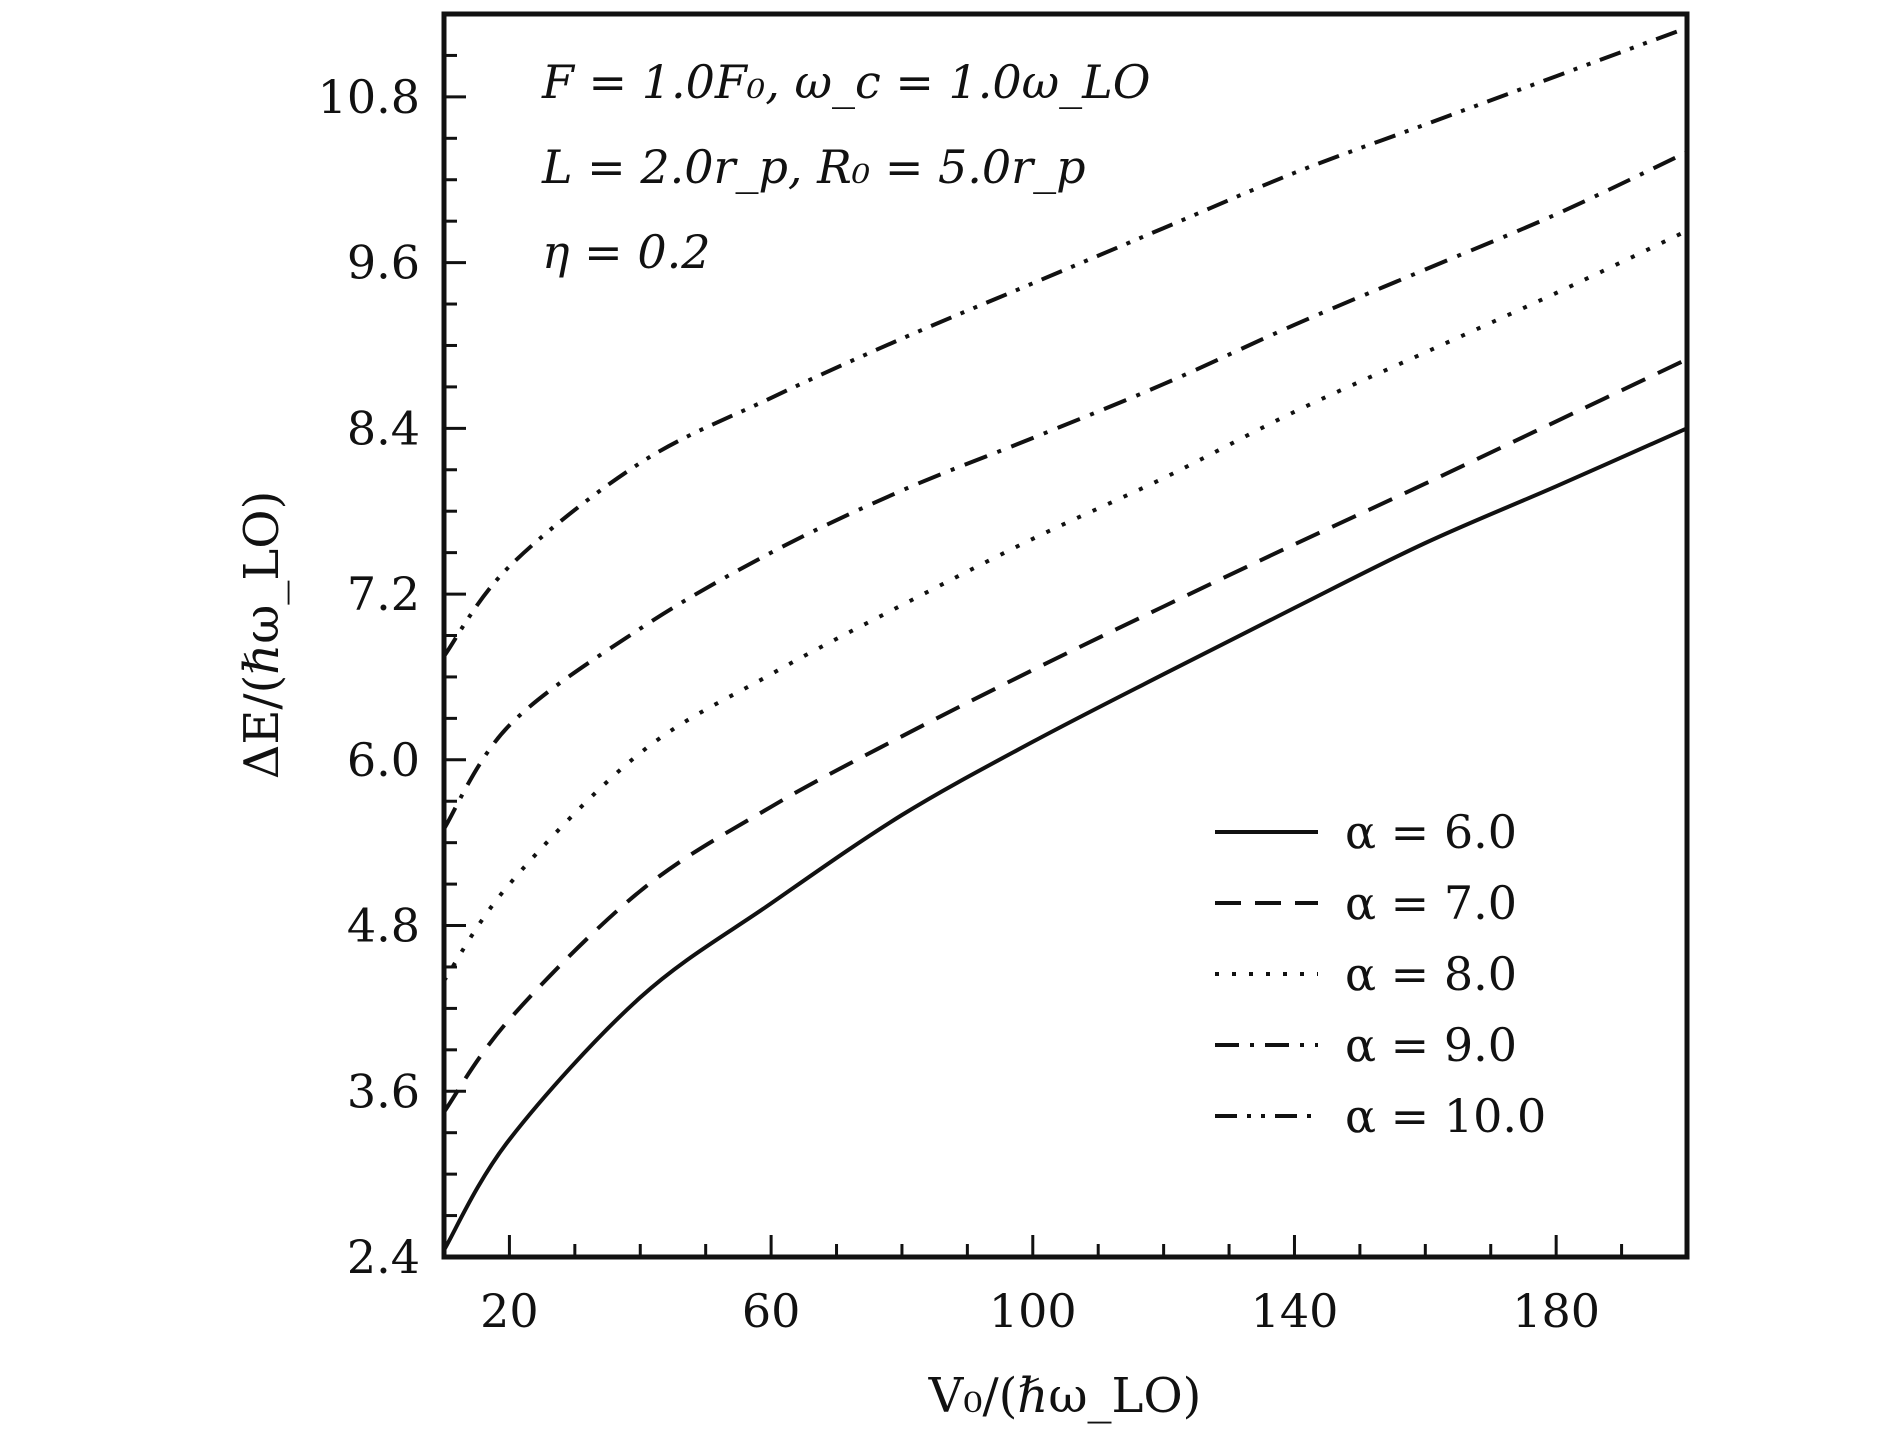 This screenshot has width=1890, height=1441. I want to click on legend-label: α = 10.0, so click(1445, 1116).